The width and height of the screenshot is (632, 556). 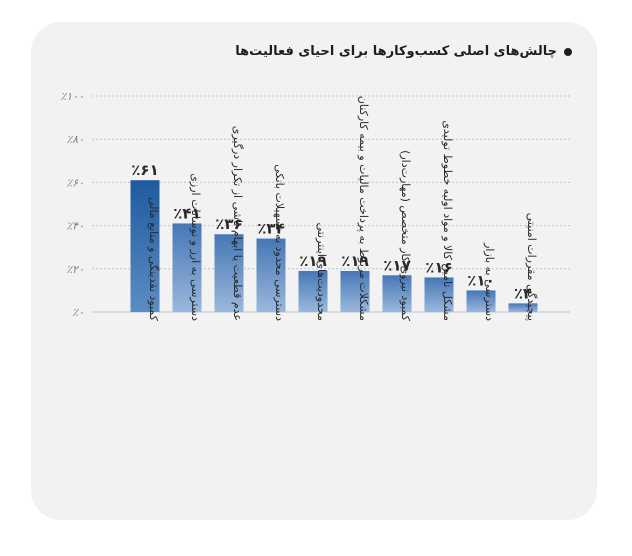 I want to click on x-category-label: دسترسی به بازار, so click(x=489, y=281).